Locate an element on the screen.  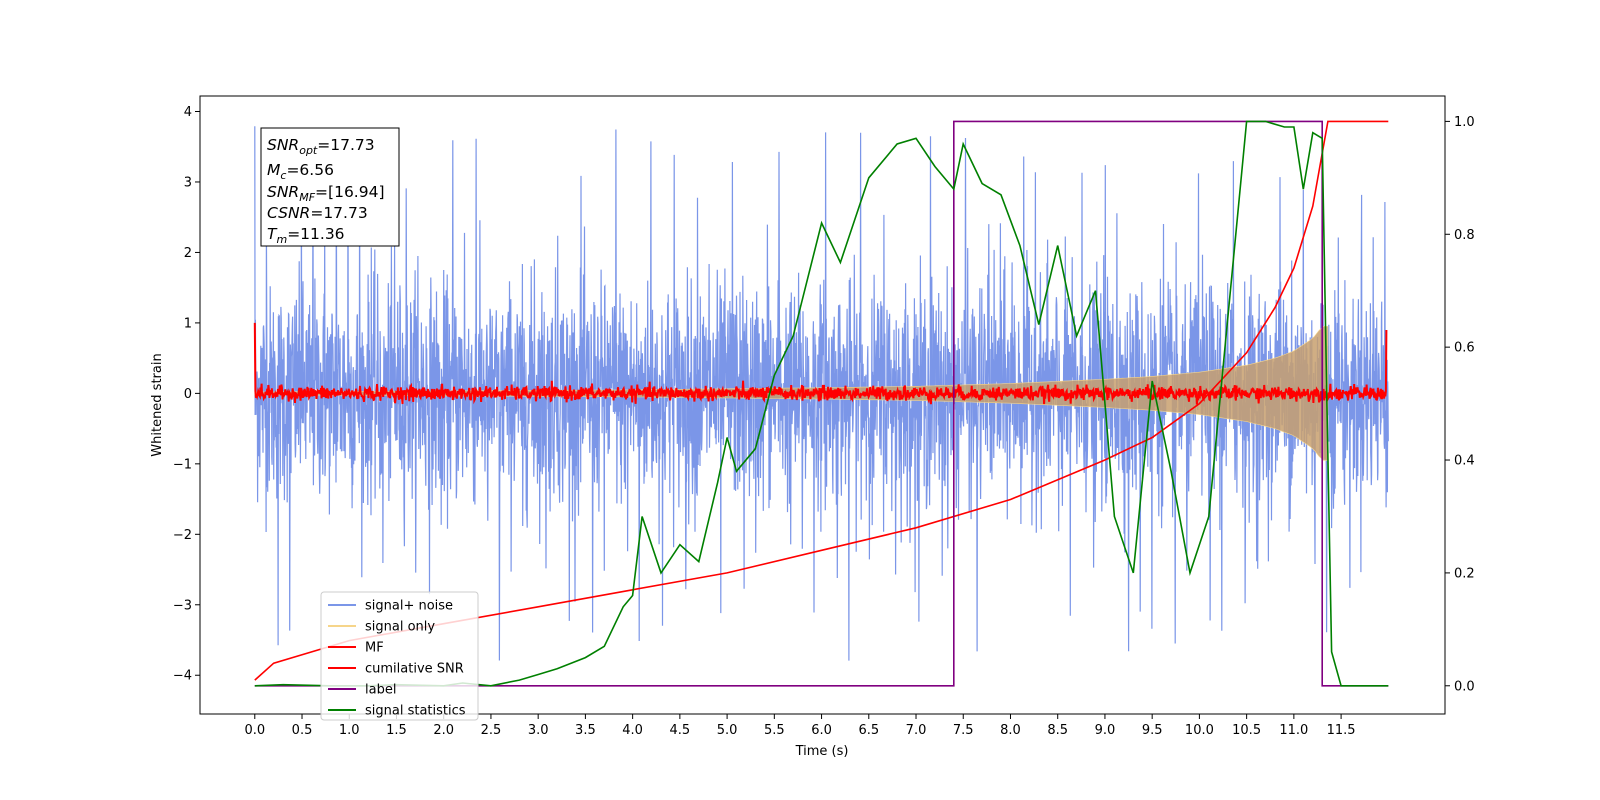
y-tick-label: 1 is located at coordinates (188, 323).